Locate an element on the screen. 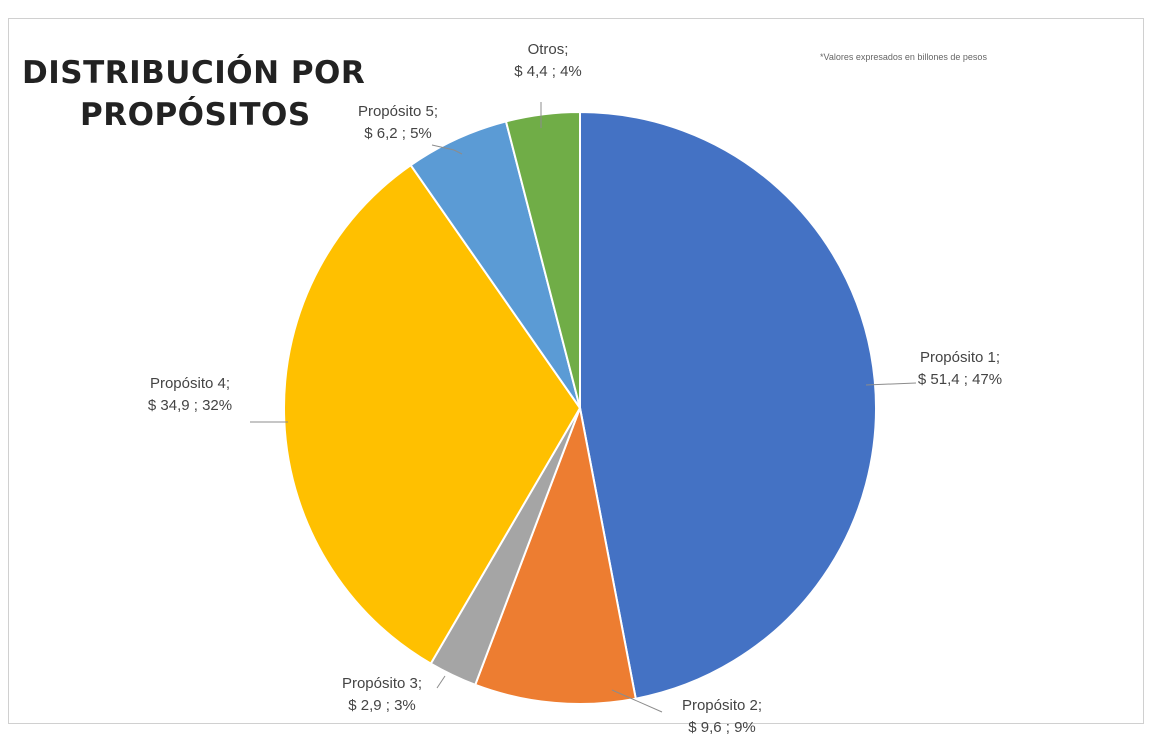 This screenshot has height=748, width=1152. units-note: *Valores expresados en billones de pesos is located at coordinates (903, 57).